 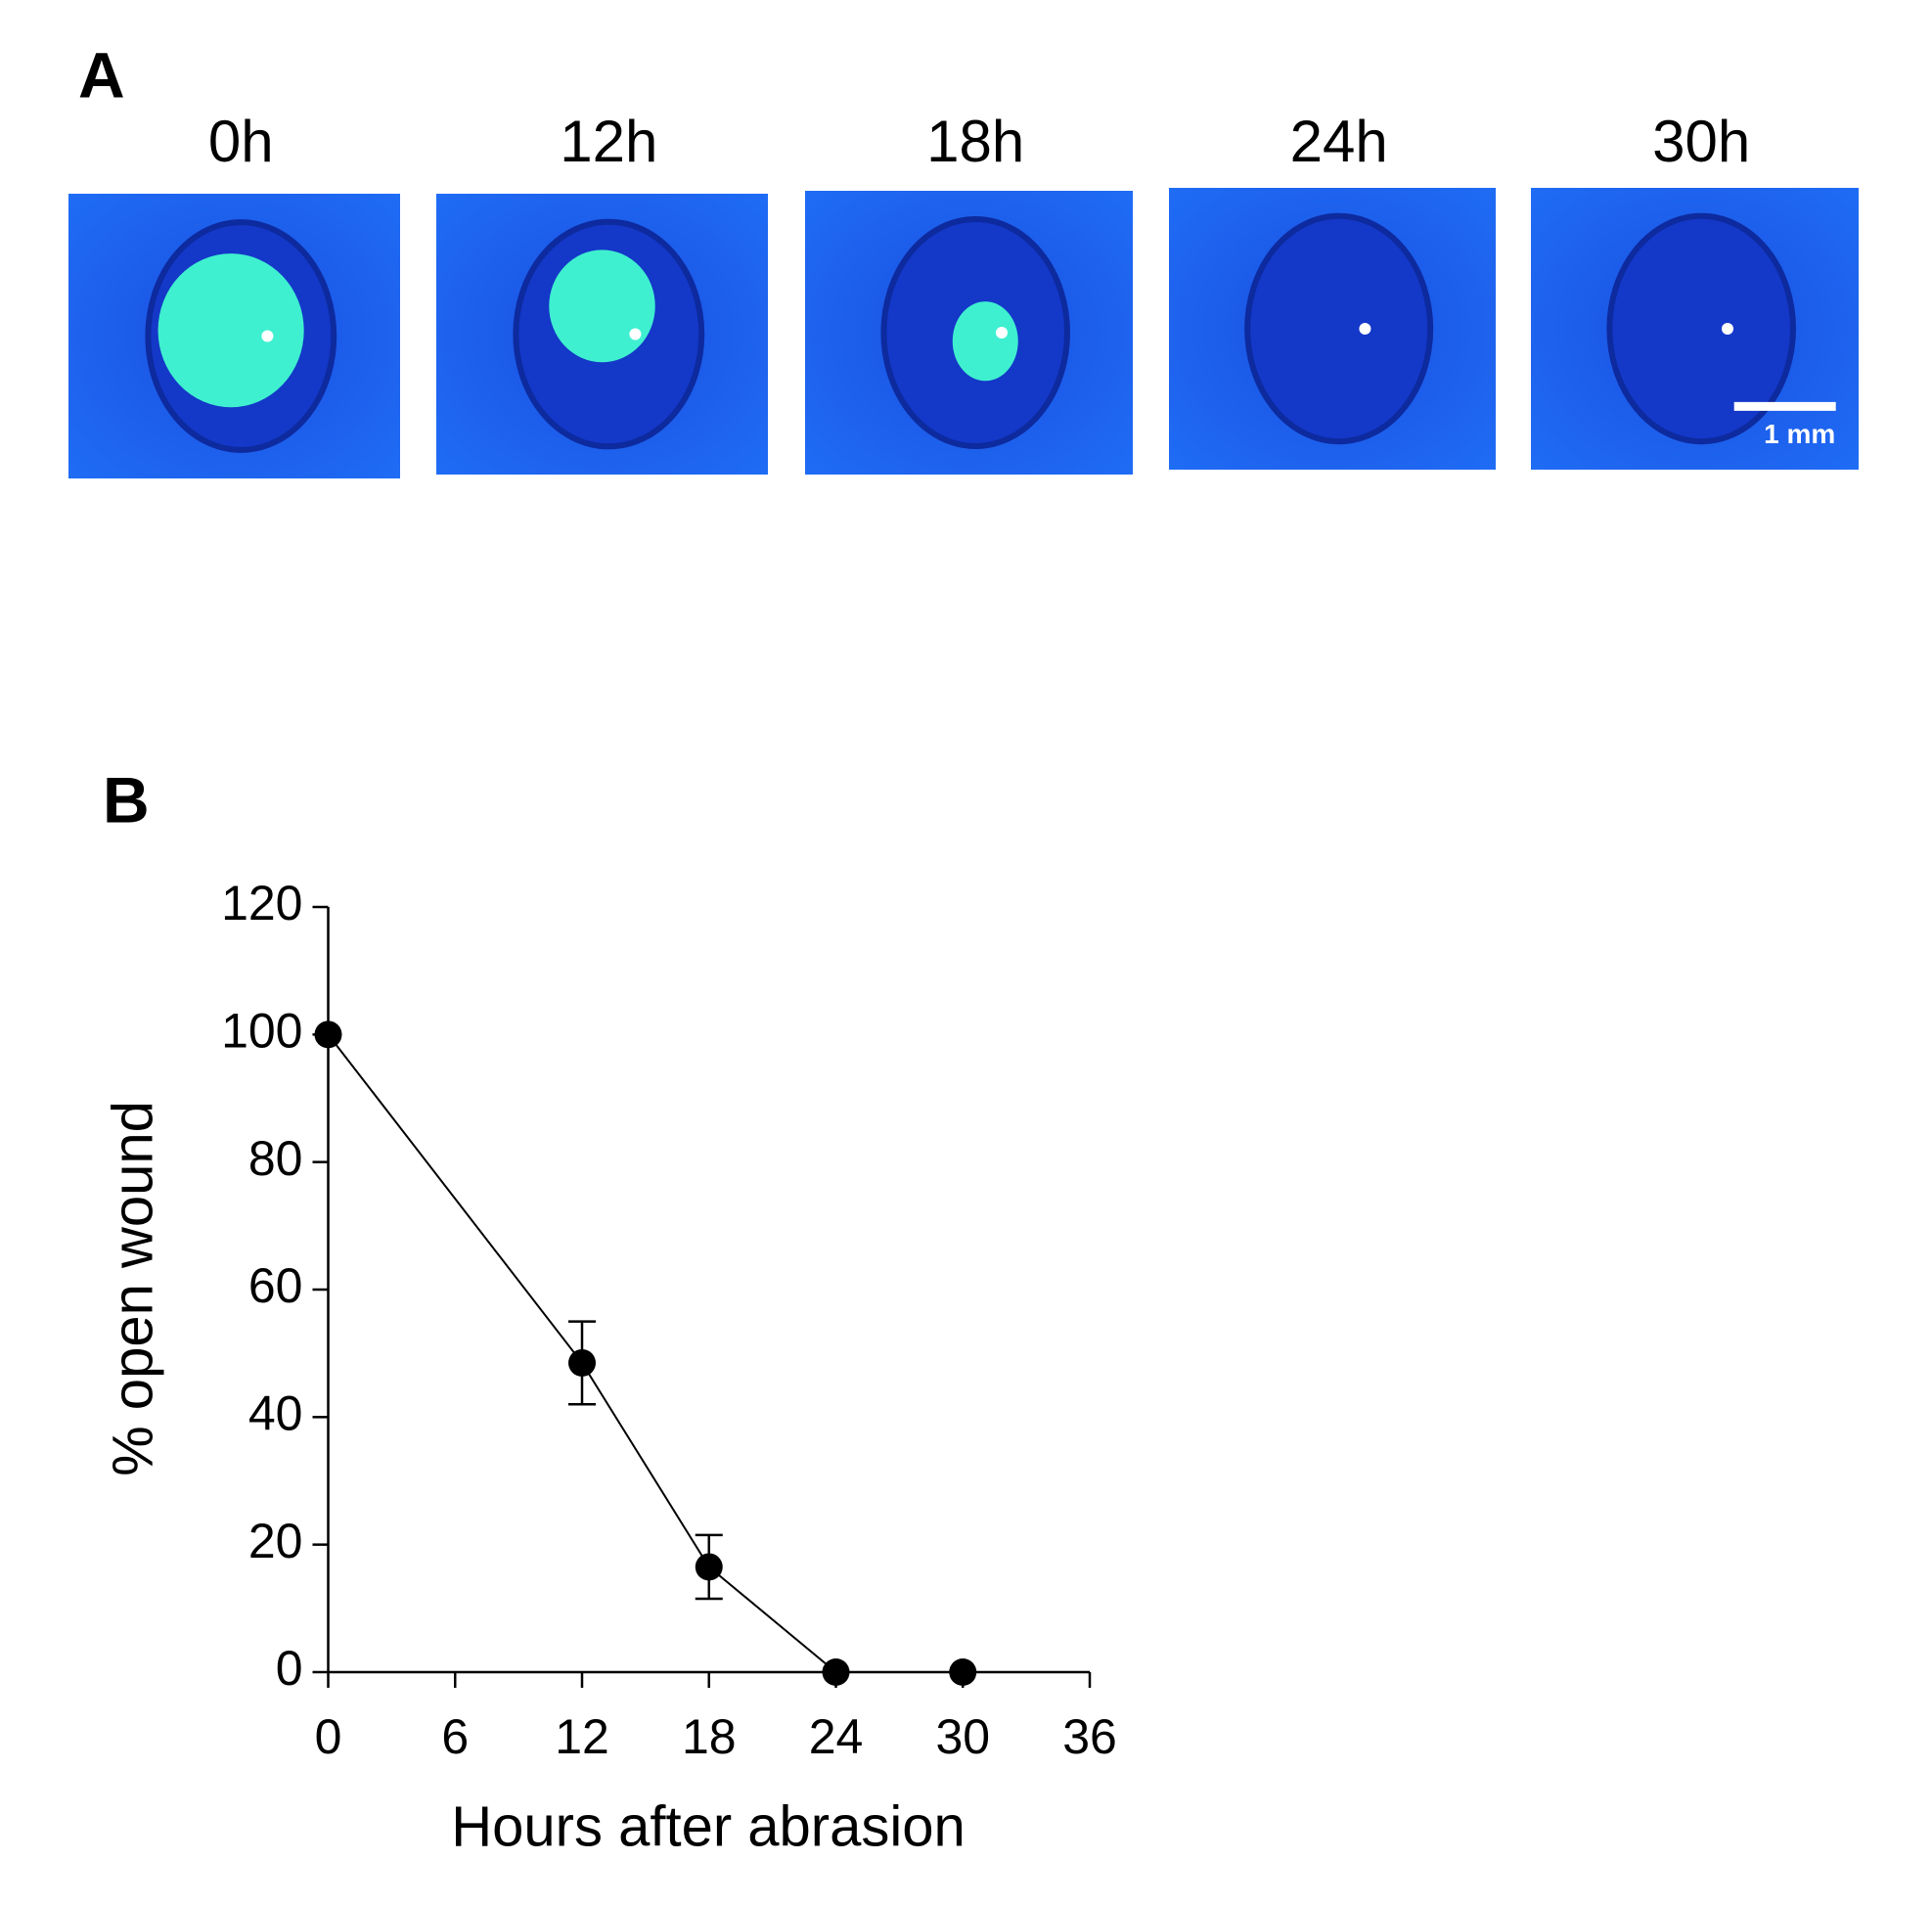 What do you see at coordinates (962, 1736) in the screenshot?
I see `x-tick-label: 30` at bounding box center [962, 1736].